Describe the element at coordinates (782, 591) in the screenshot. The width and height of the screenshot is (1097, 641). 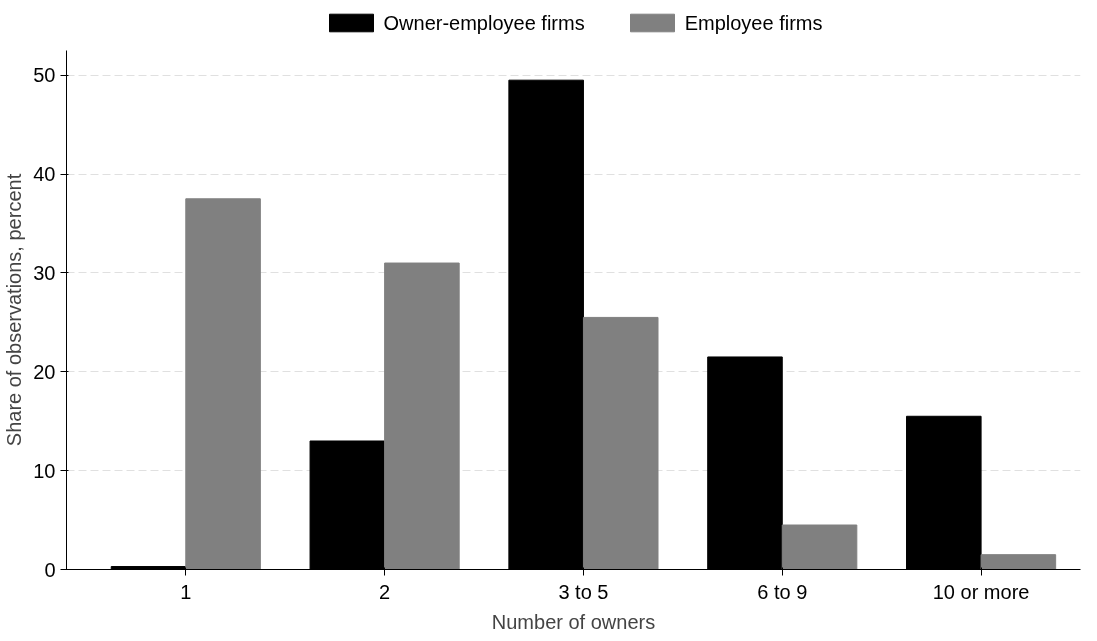
I see `x-tick-label: 6 to 9` at that location.